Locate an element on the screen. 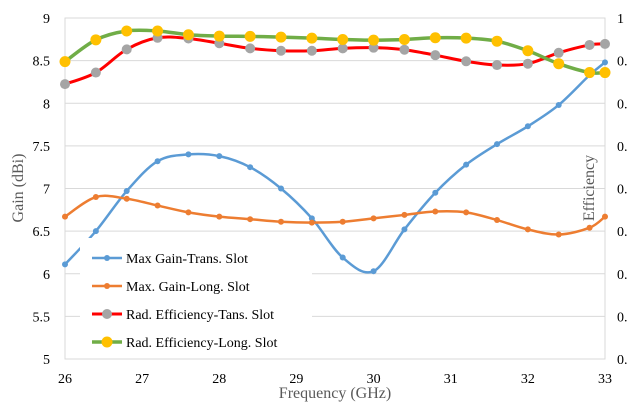 This screenshot has height=403, width=630. y-tick-label: 5 is located at coordinates (46, 360).